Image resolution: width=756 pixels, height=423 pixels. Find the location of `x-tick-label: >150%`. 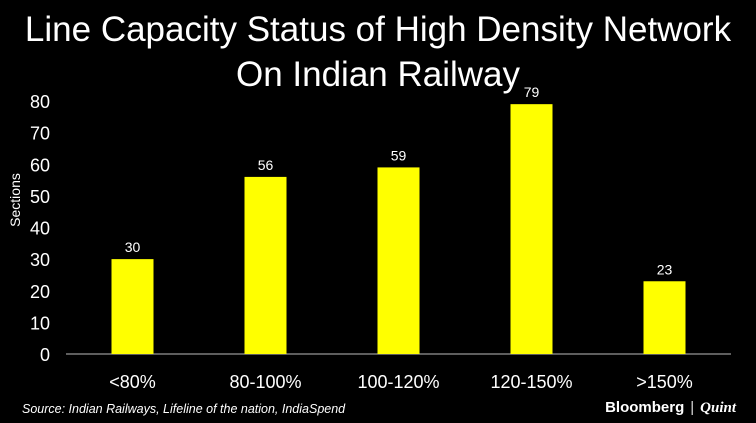

x-tick-label: >150% is located at coordinates (664, 382).